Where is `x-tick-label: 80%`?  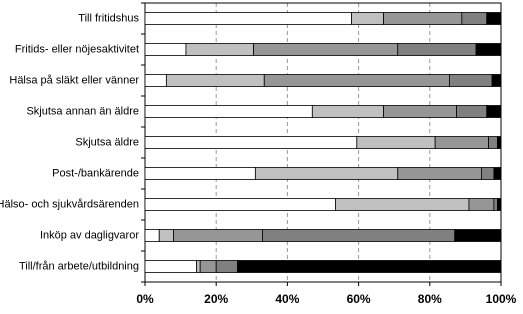
x-tick-label: 80% is located at coordinates (430, 299).